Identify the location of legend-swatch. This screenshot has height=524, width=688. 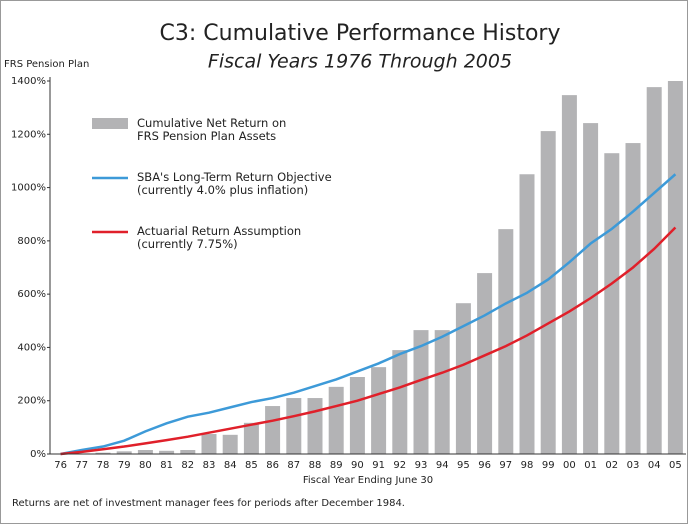
(110, 123).